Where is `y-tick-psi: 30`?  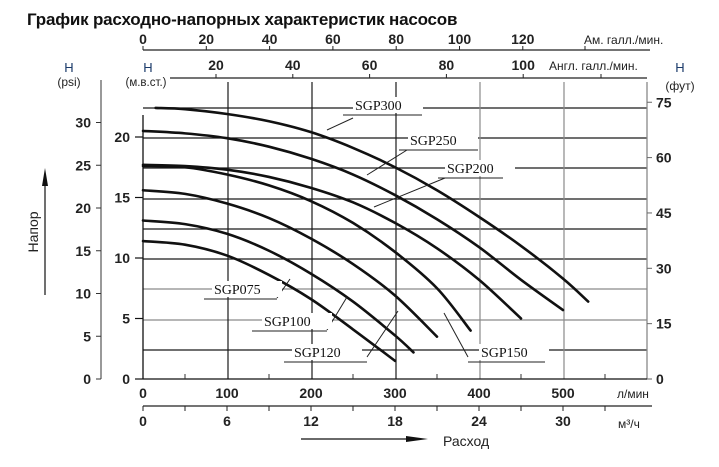 y-tick-psi: 30 is located at coordinates (83, 123).